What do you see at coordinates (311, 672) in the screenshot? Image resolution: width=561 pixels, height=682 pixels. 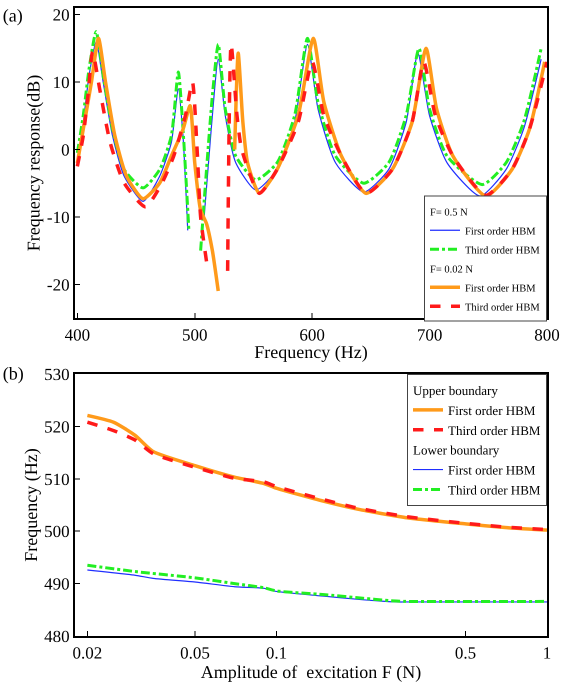 I see `x-axis-title: Amplitude of excitation F (N)` at bounding box center [311, 672].